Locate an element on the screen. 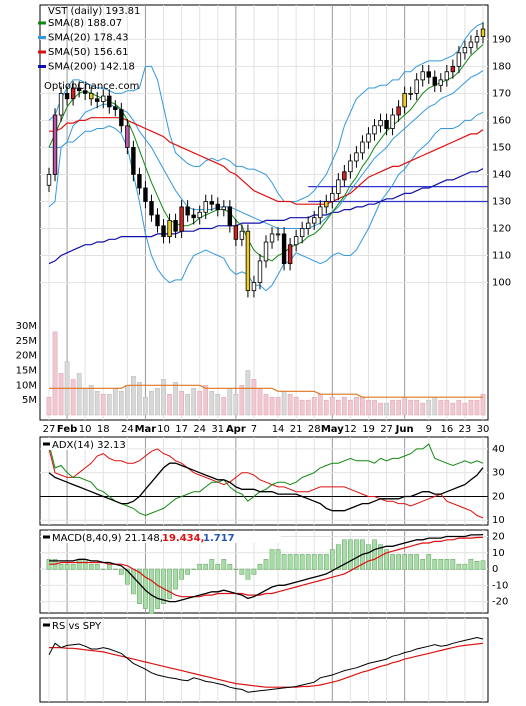 This screenshot has width=526, height=706. panel-frame-rs is located at coordinates (264, 660).